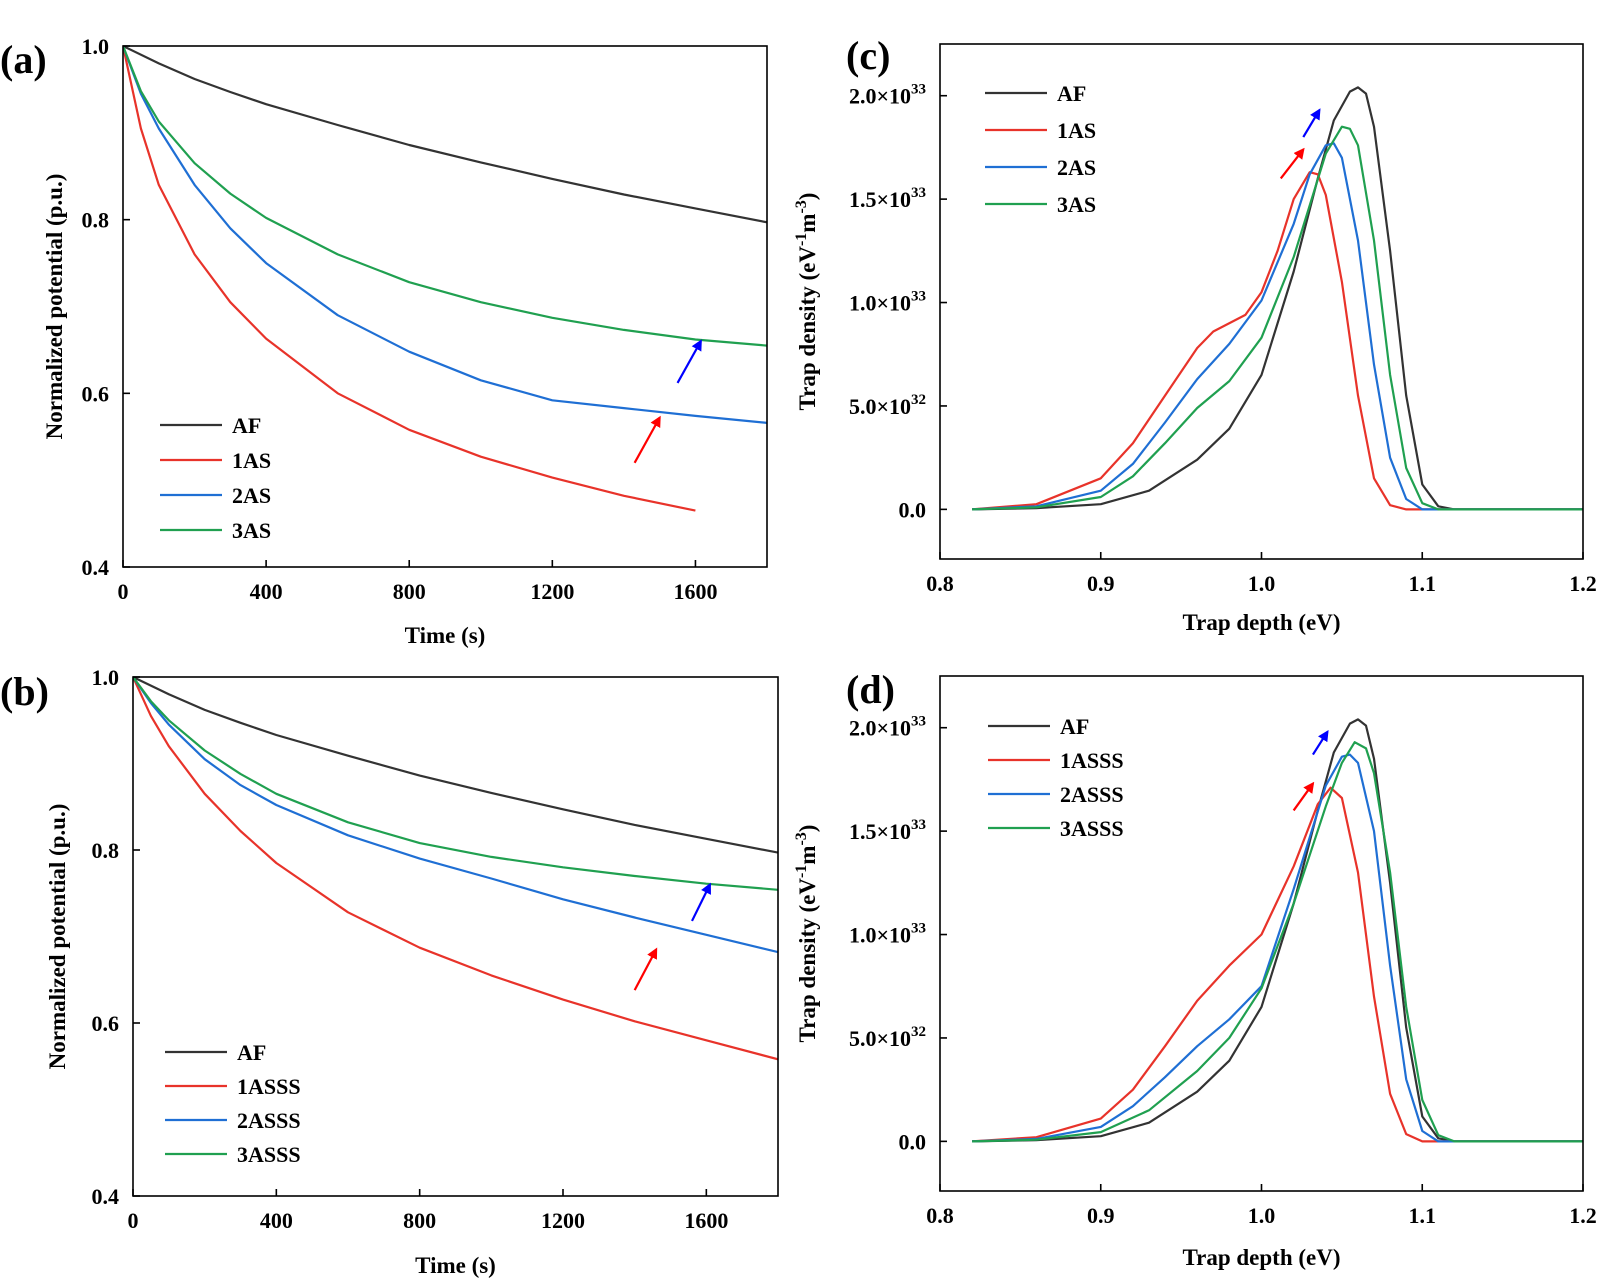 The width and height of the screenshot is (1600, 1286). What do you see at coordinates (868, 55) in the screenshot?
I see `panel-label: (c)` at bounding box center [868, 55].